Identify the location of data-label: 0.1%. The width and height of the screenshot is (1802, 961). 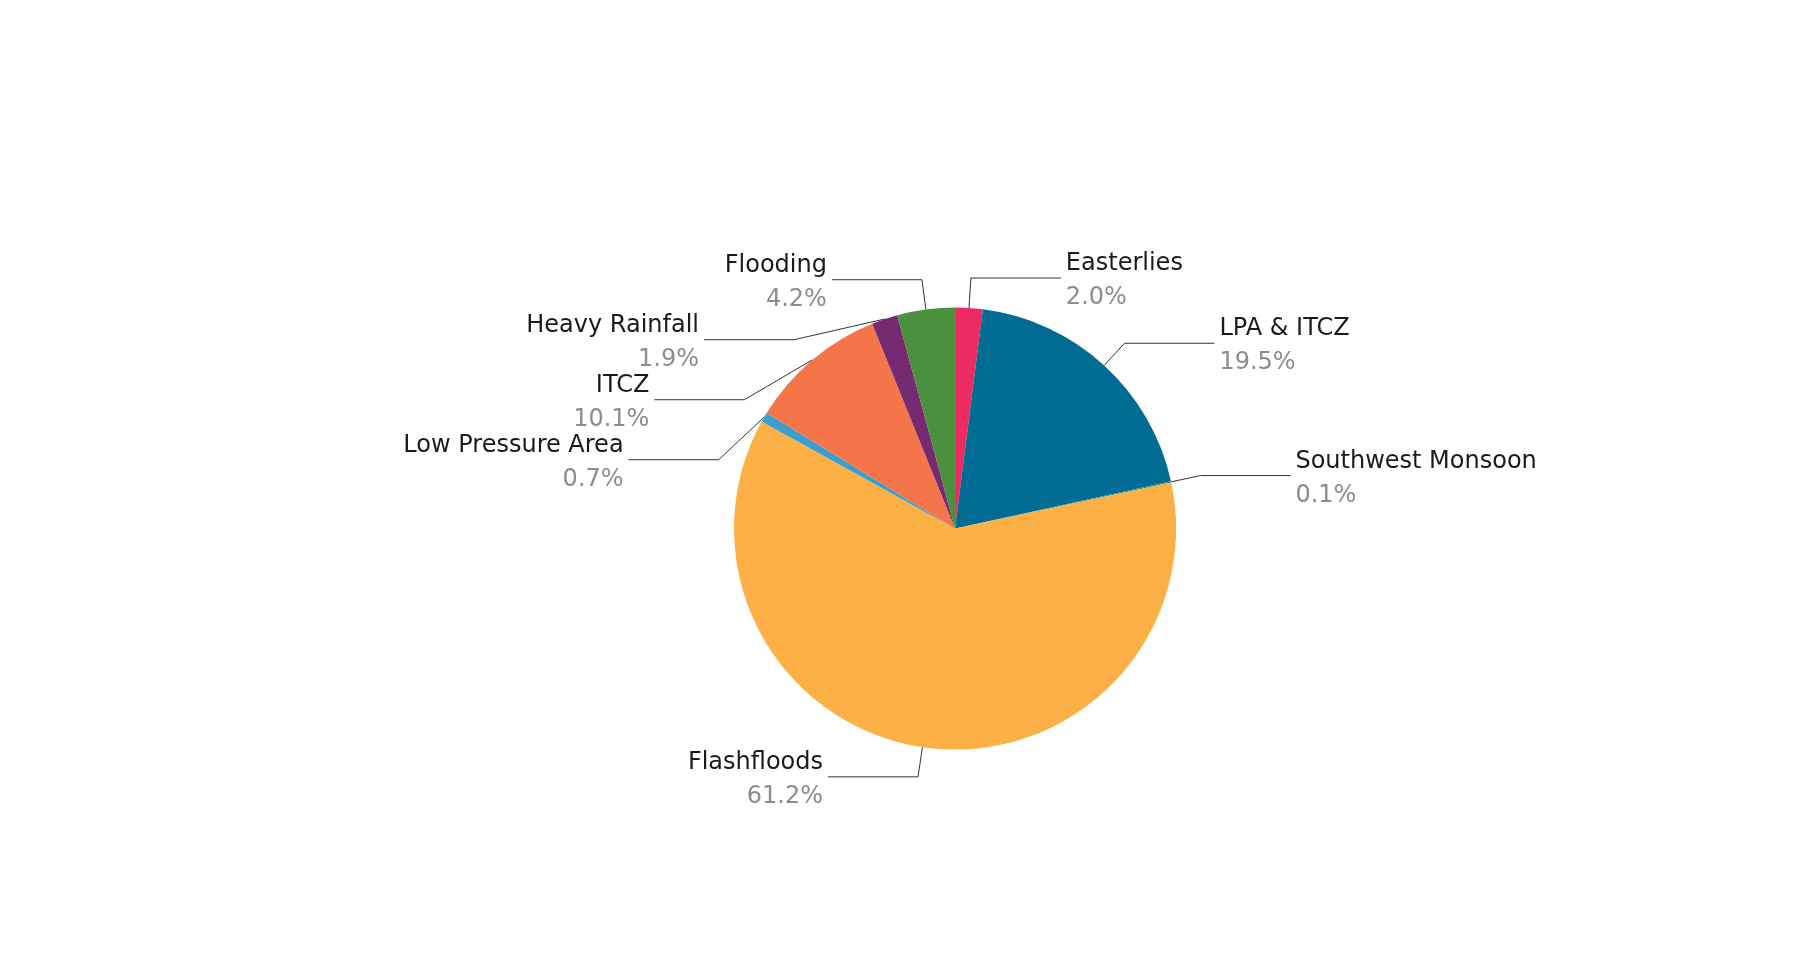
(1326, 493).